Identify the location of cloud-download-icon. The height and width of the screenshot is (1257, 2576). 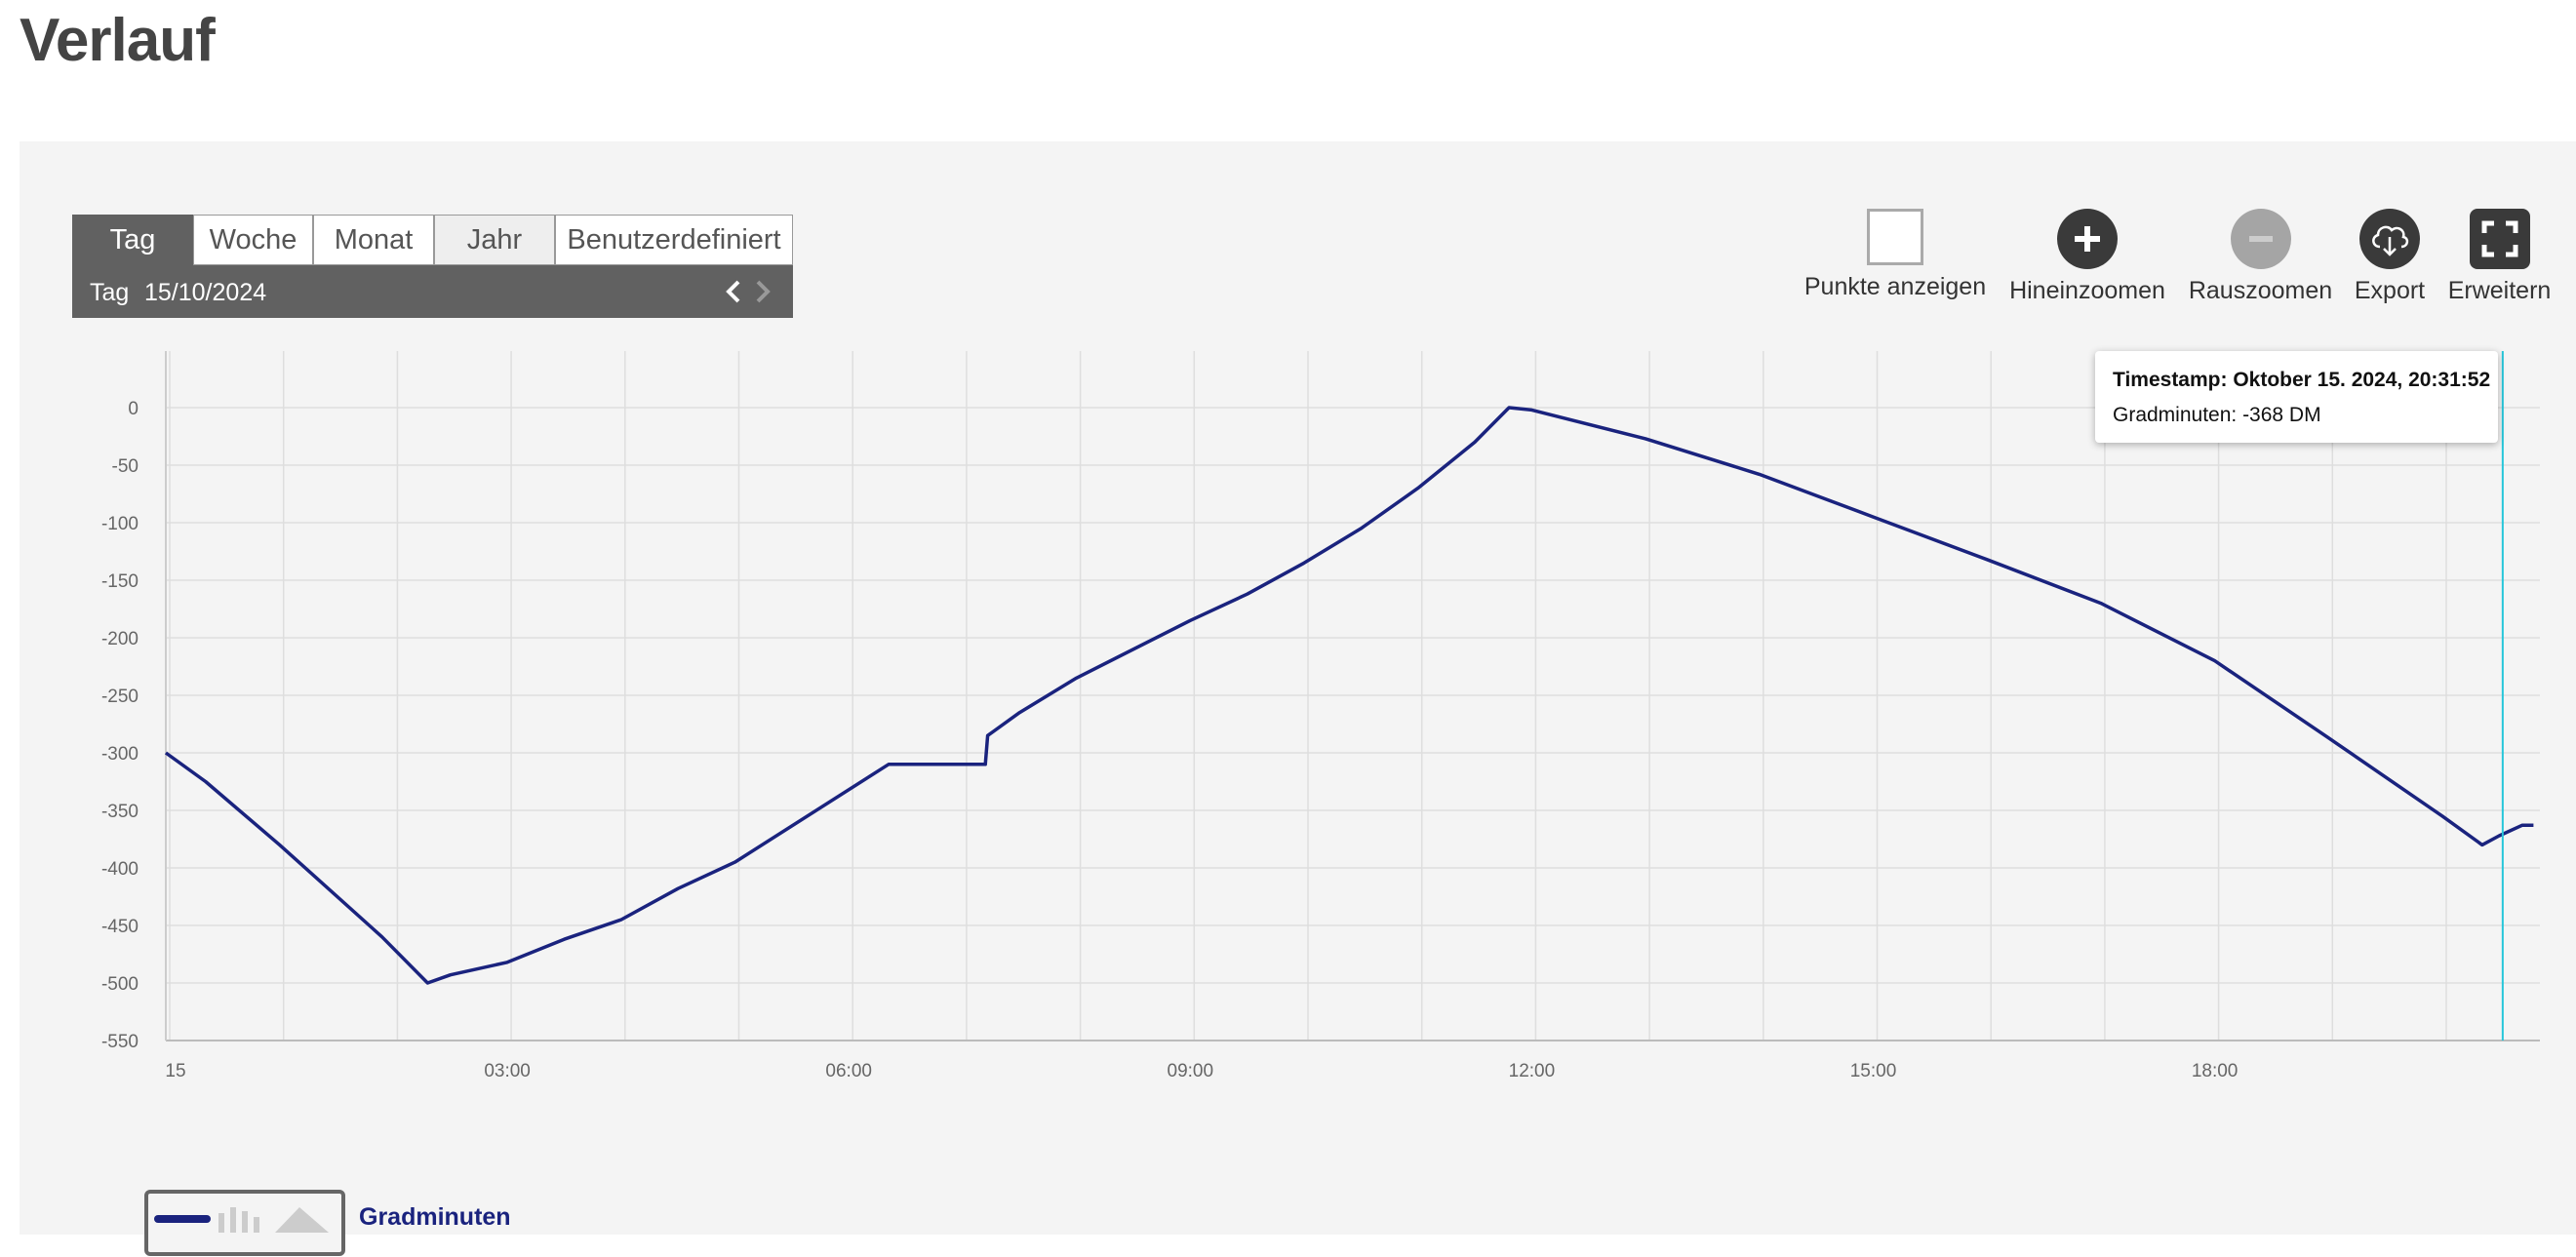
(2389, 239).